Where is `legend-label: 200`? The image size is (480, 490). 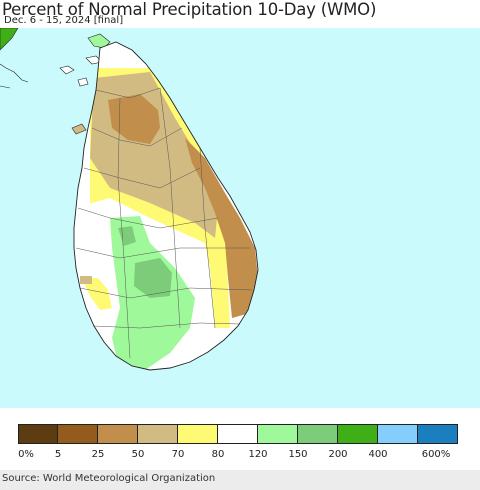 legend-label: 200 is located at coordinates (338, 454).